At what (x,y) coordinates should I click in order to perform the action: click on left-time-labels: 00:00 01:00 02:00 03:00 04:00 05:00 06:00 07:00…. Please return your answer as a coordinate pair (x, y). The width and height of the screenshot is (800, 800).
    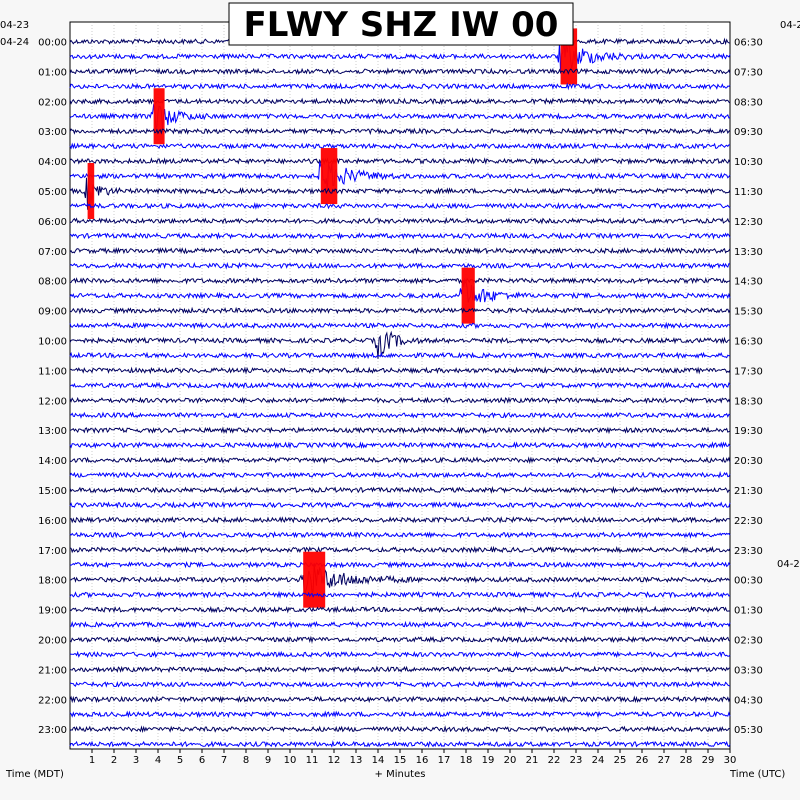
    Looking at the image, I should click on (52, 387).